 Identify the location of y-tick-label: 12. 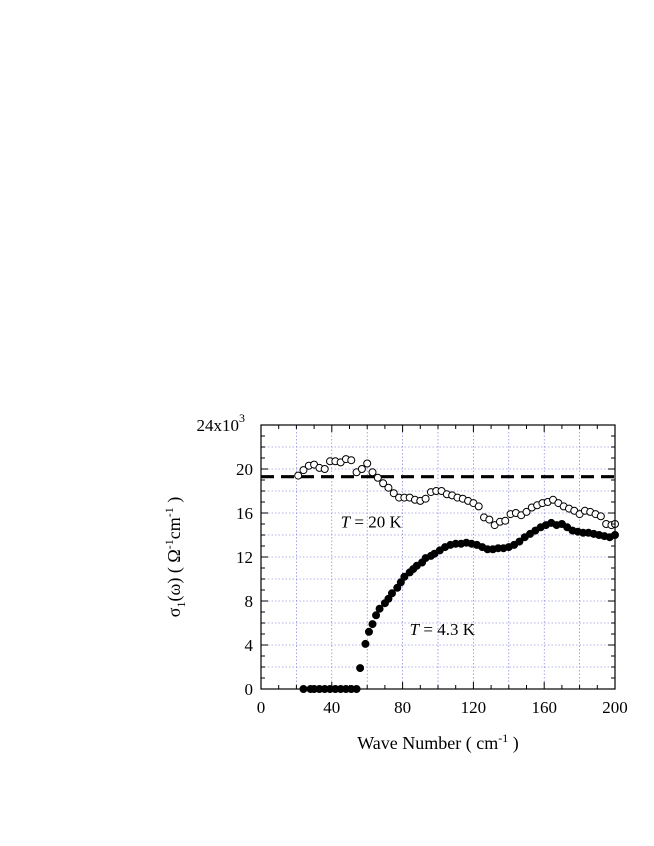
(244, 557).